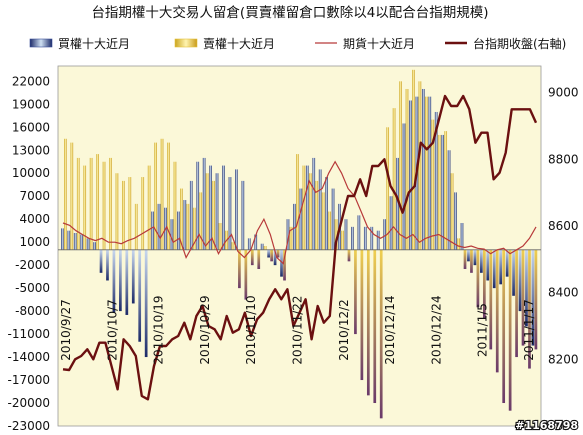  I want to click on legend: 買權十大近月 賣權十大近月 期貨十大近月 台指期收盤(右軸), so click(297, 43).